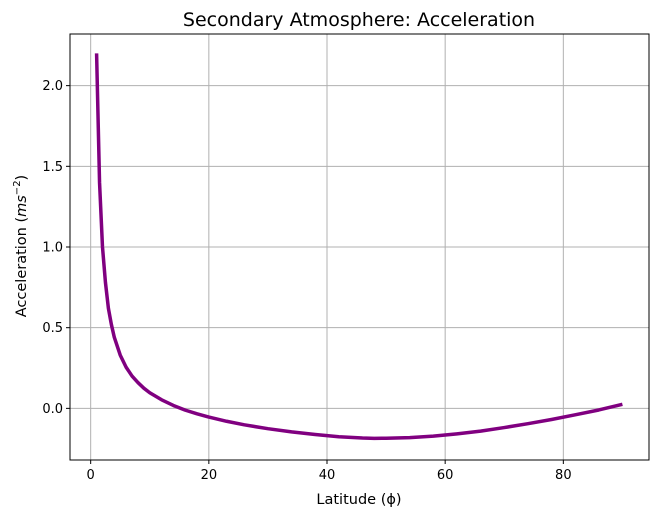 This screenshot has height=518, width=657. I want to click on x-axis-label: Latitude (ϕ), so click(358, 500).